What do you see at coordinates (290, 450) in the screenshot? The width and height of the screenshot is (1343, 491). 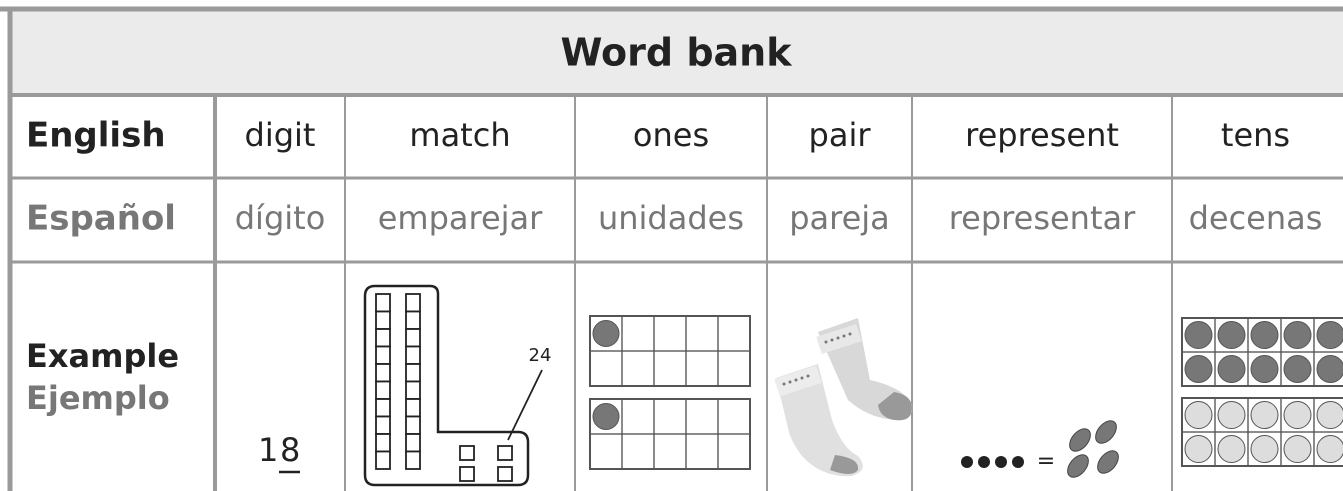 I see `example-digit: 8` at bounding box center [290, 450].